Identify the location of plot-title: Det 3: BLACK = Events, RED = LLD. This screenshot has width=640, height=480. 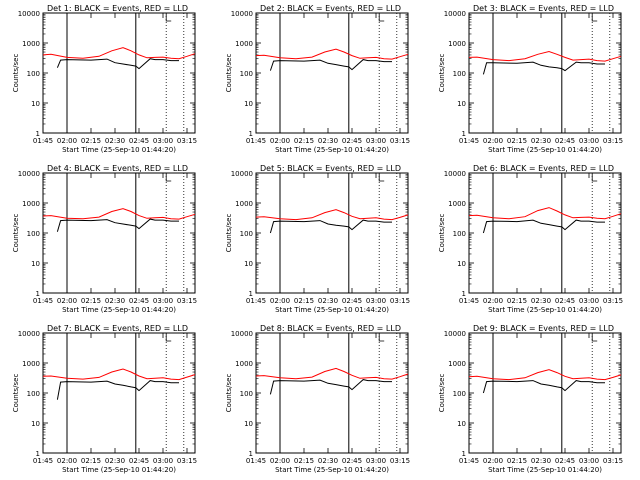
(543, 8).